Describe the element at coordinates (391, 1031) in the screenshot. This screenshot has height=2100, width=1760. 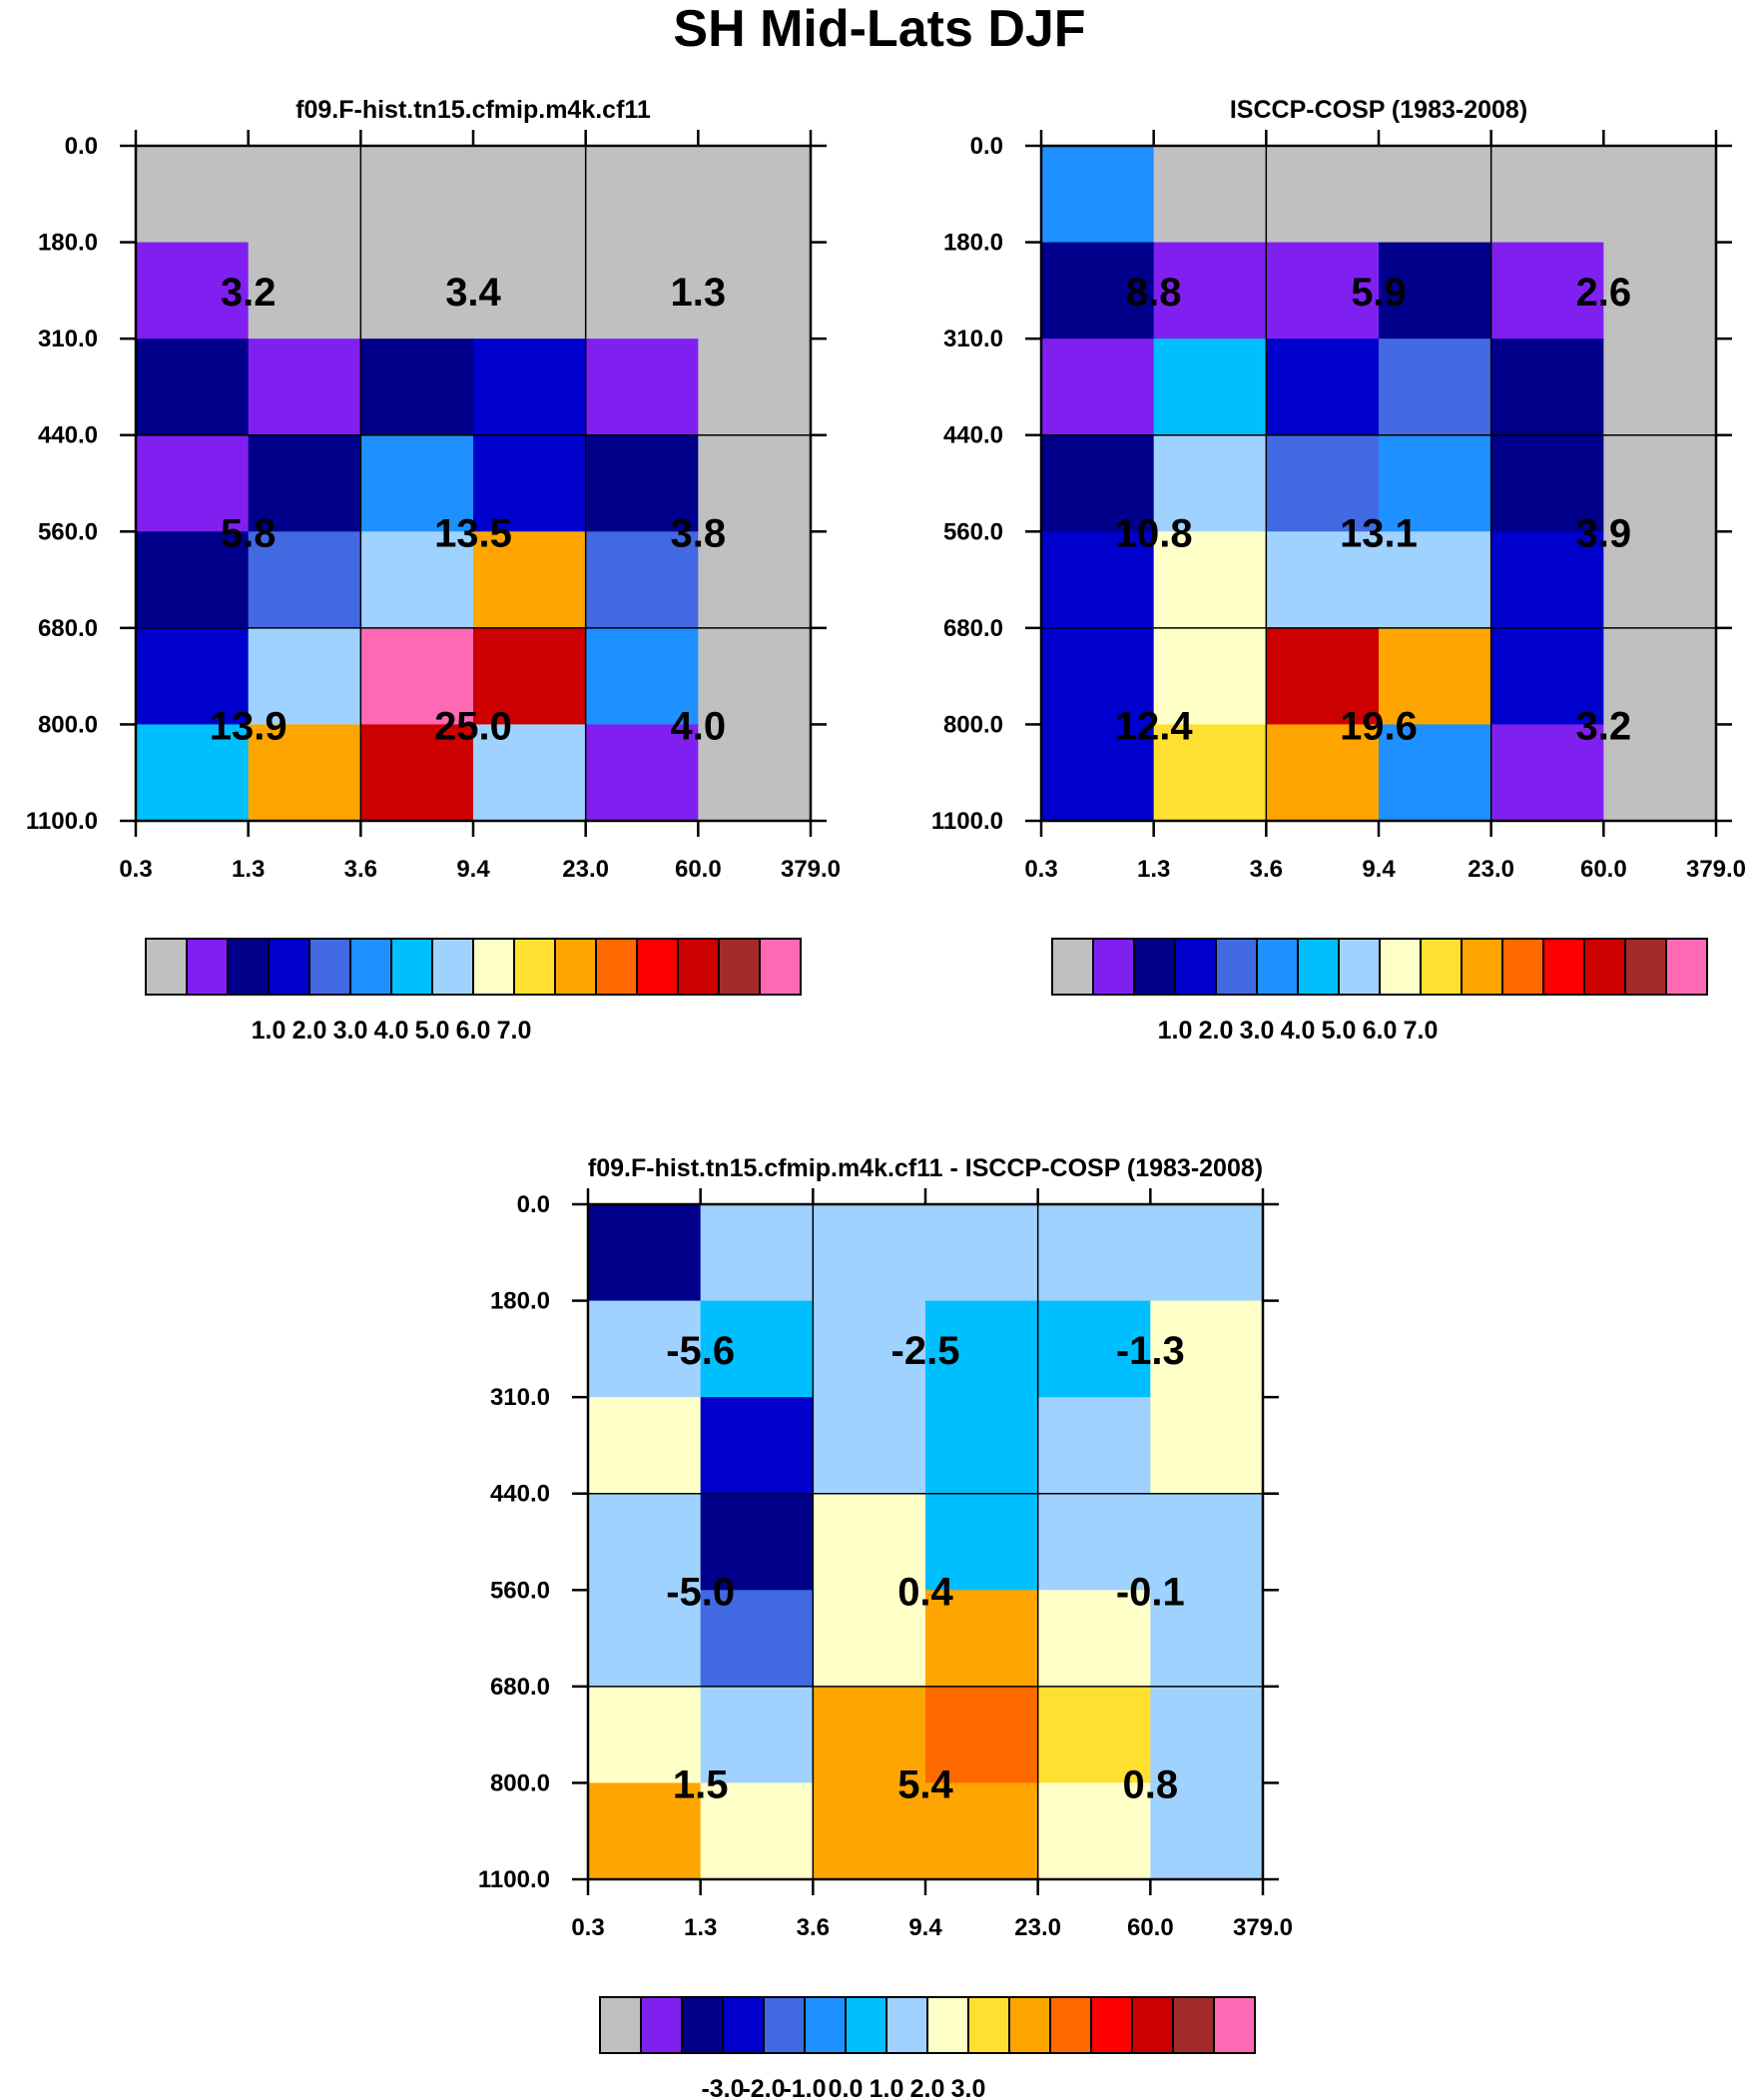
I see `colorbar-label: 4.0` at that location.